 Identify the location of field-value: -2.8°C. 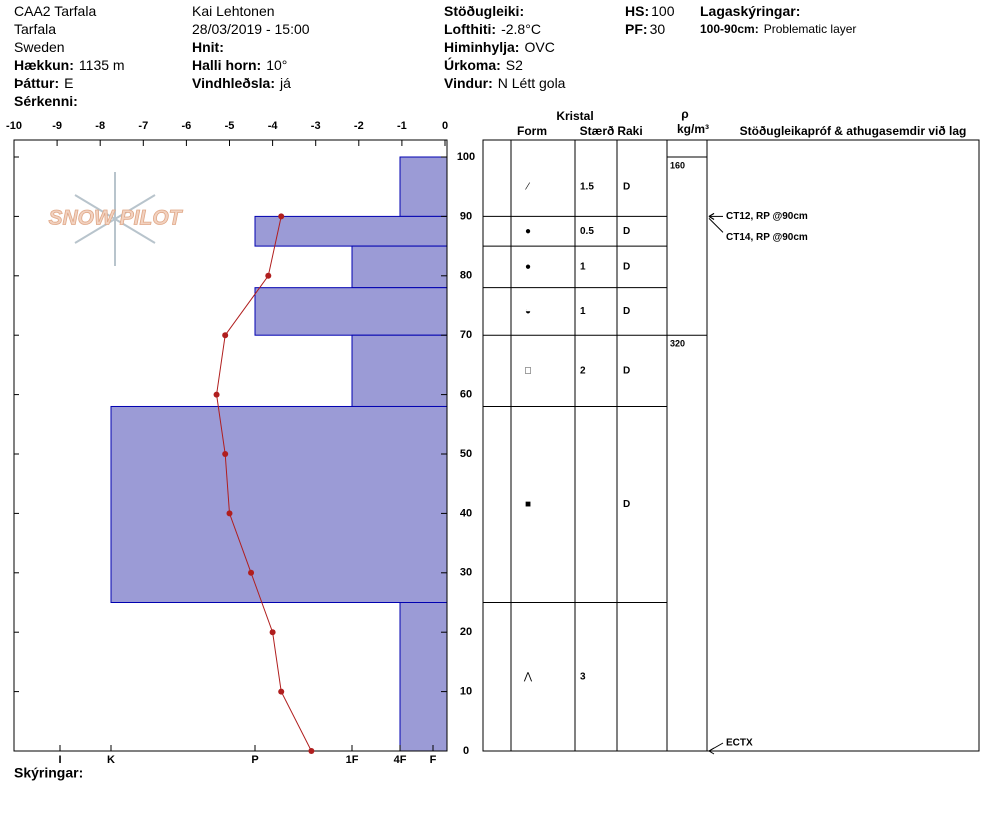
(521, 29).